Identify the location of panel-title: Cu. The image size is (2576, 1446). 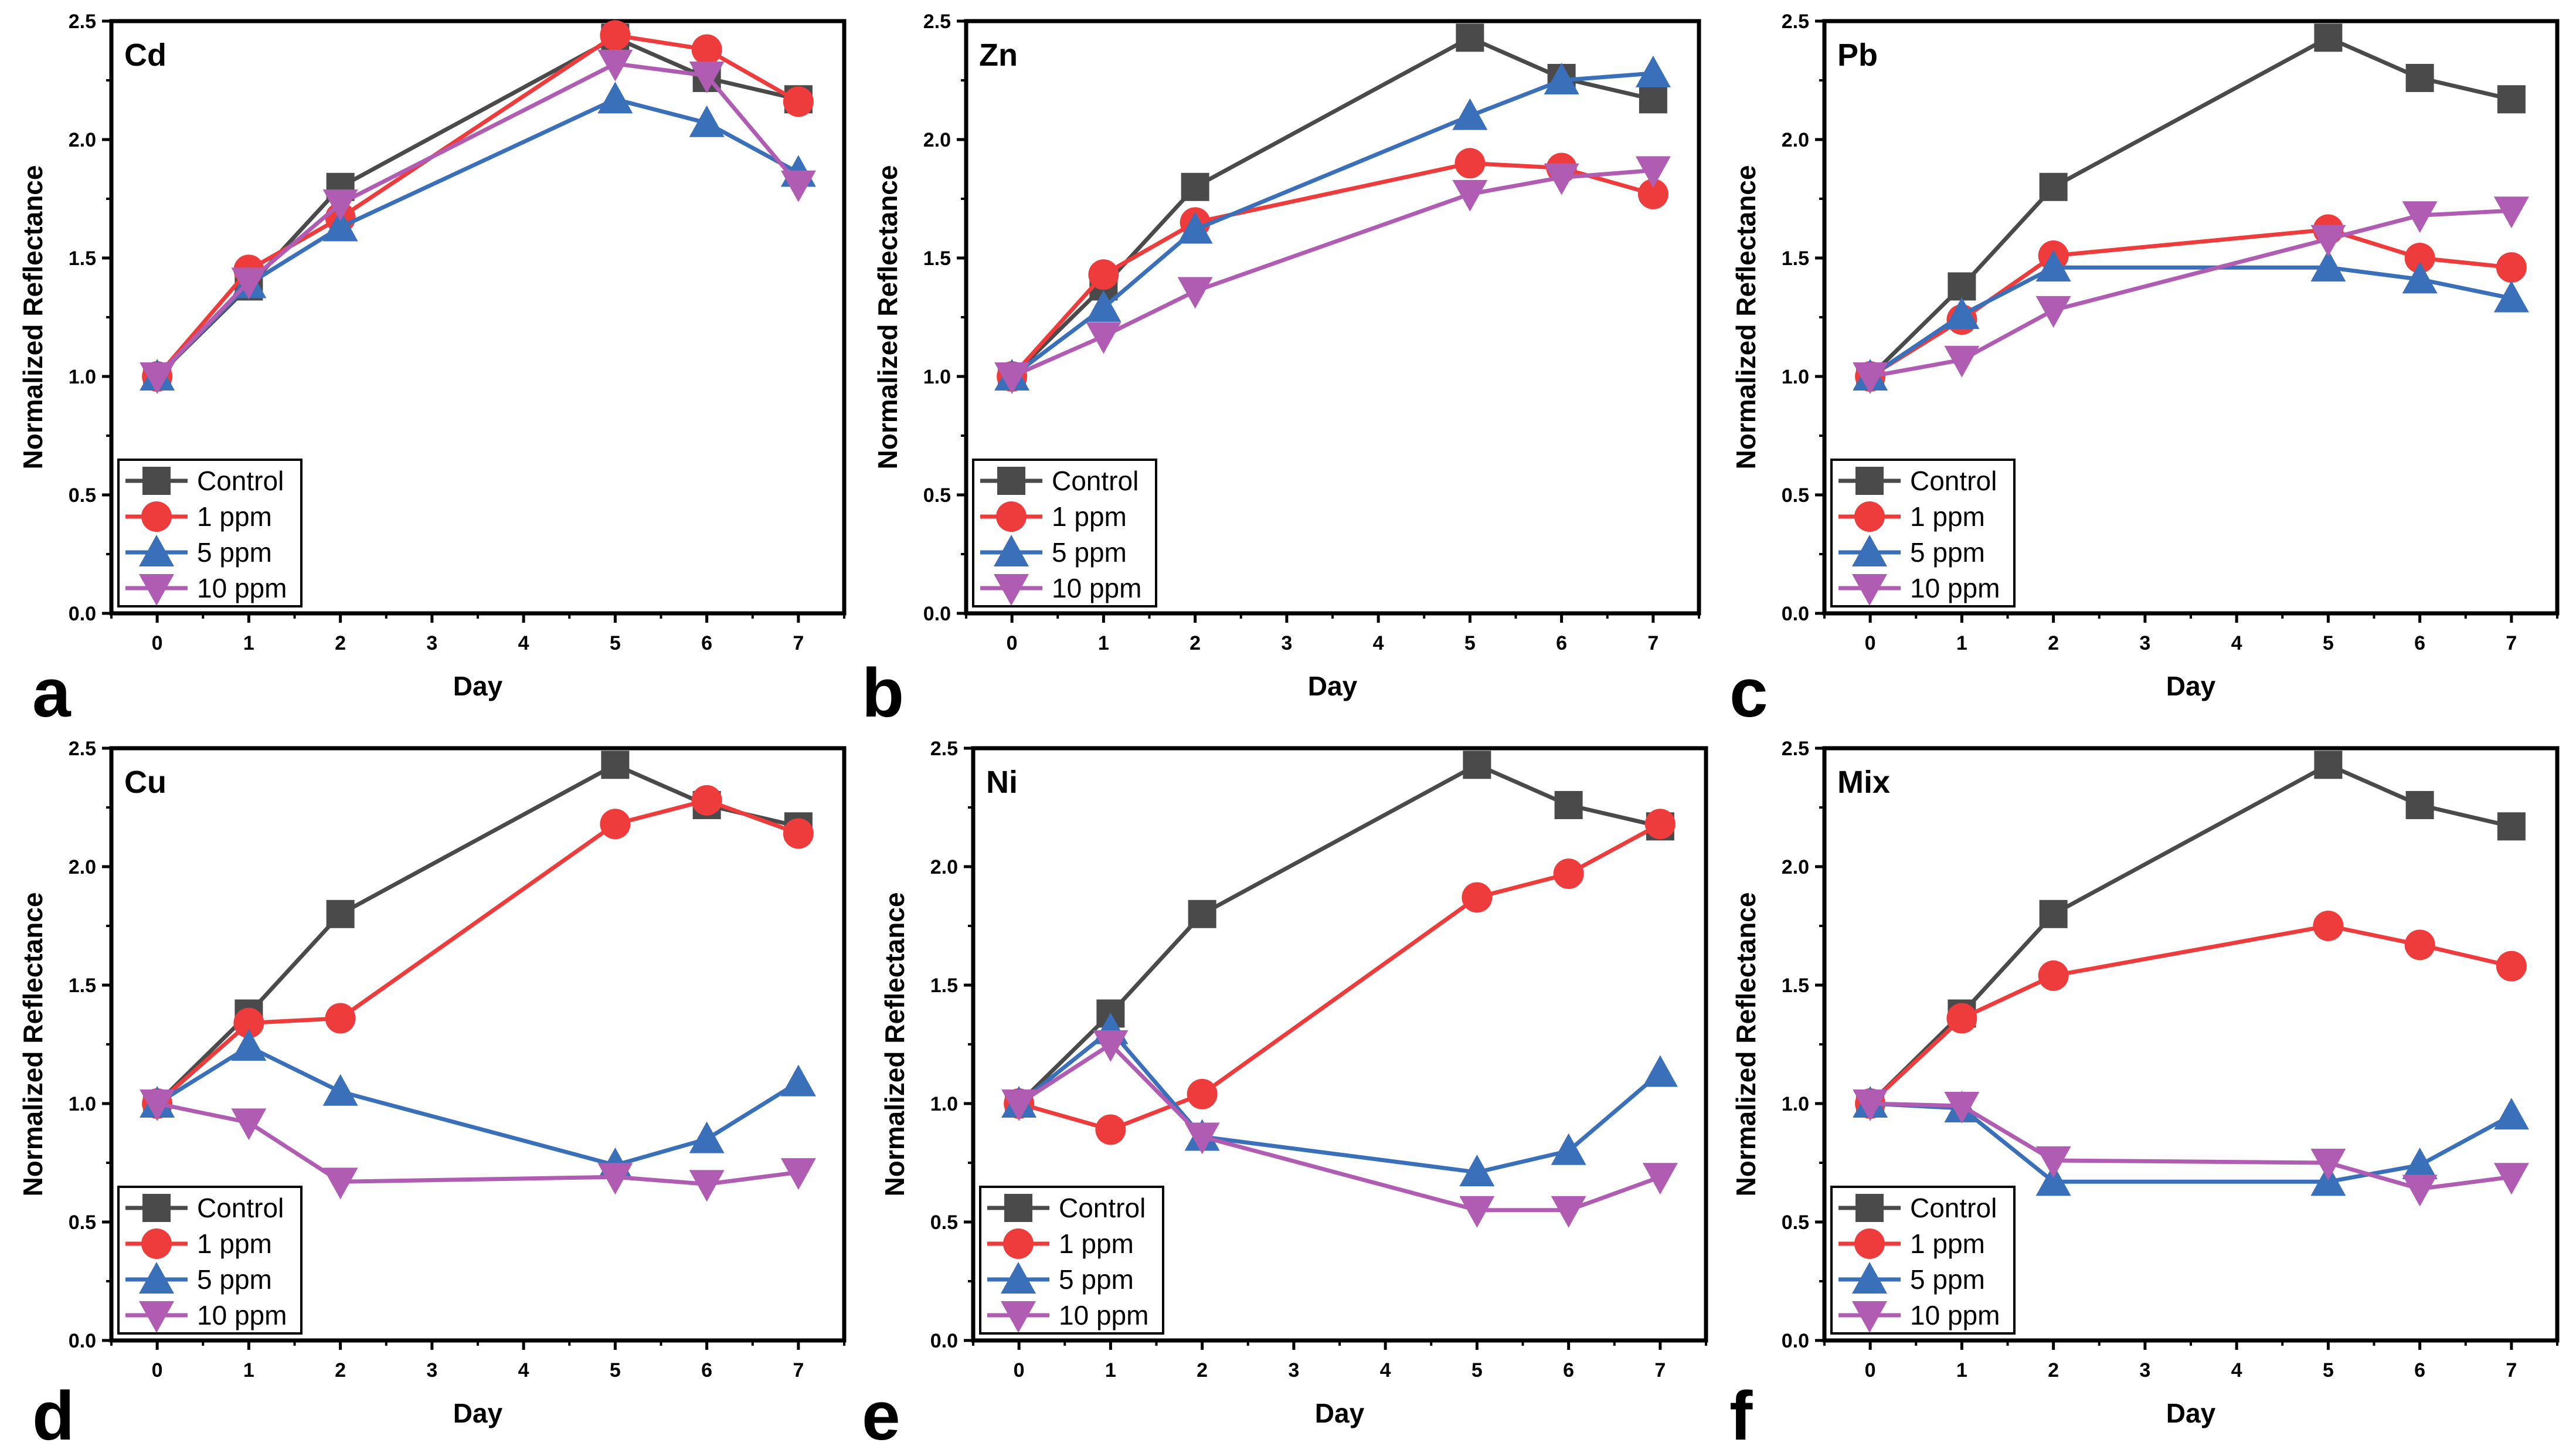
(145, 782).